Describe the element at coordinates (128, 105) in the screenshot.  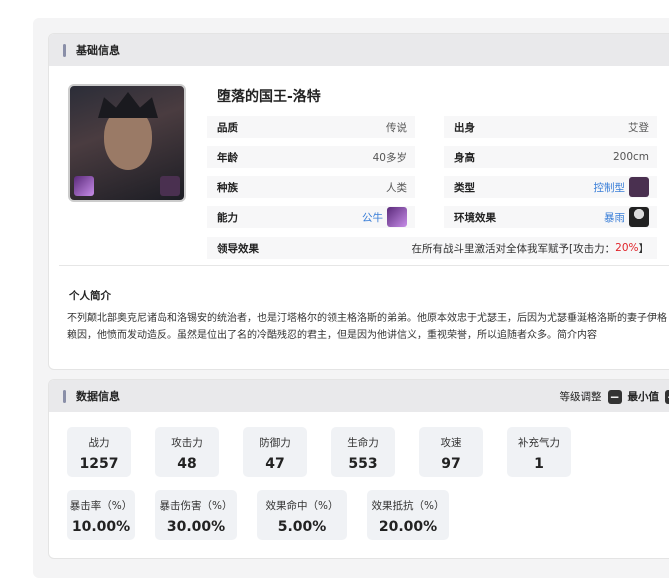
I see `avatar-crown` at that location.